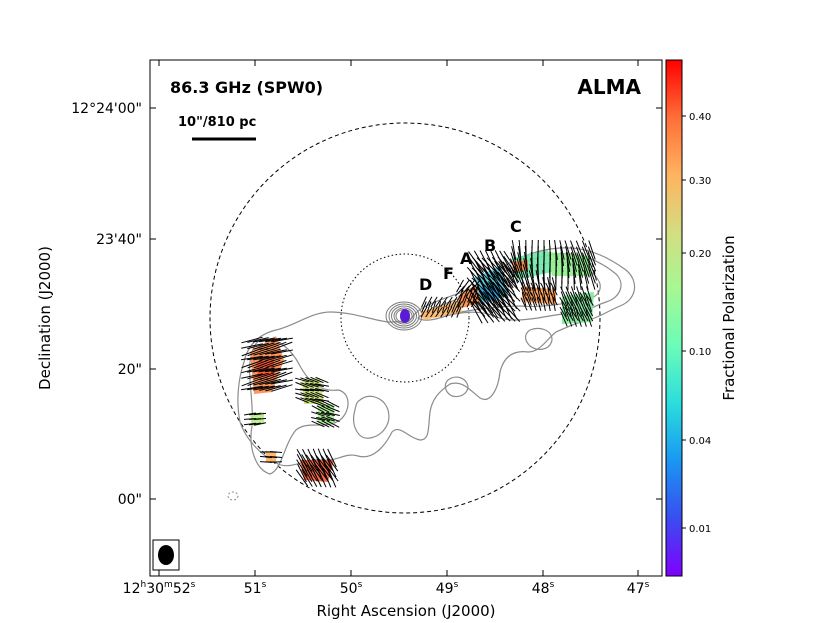 The height and width of the screenshot is (623, 830). I want to click on inner-region-circle, so click(405, 318).